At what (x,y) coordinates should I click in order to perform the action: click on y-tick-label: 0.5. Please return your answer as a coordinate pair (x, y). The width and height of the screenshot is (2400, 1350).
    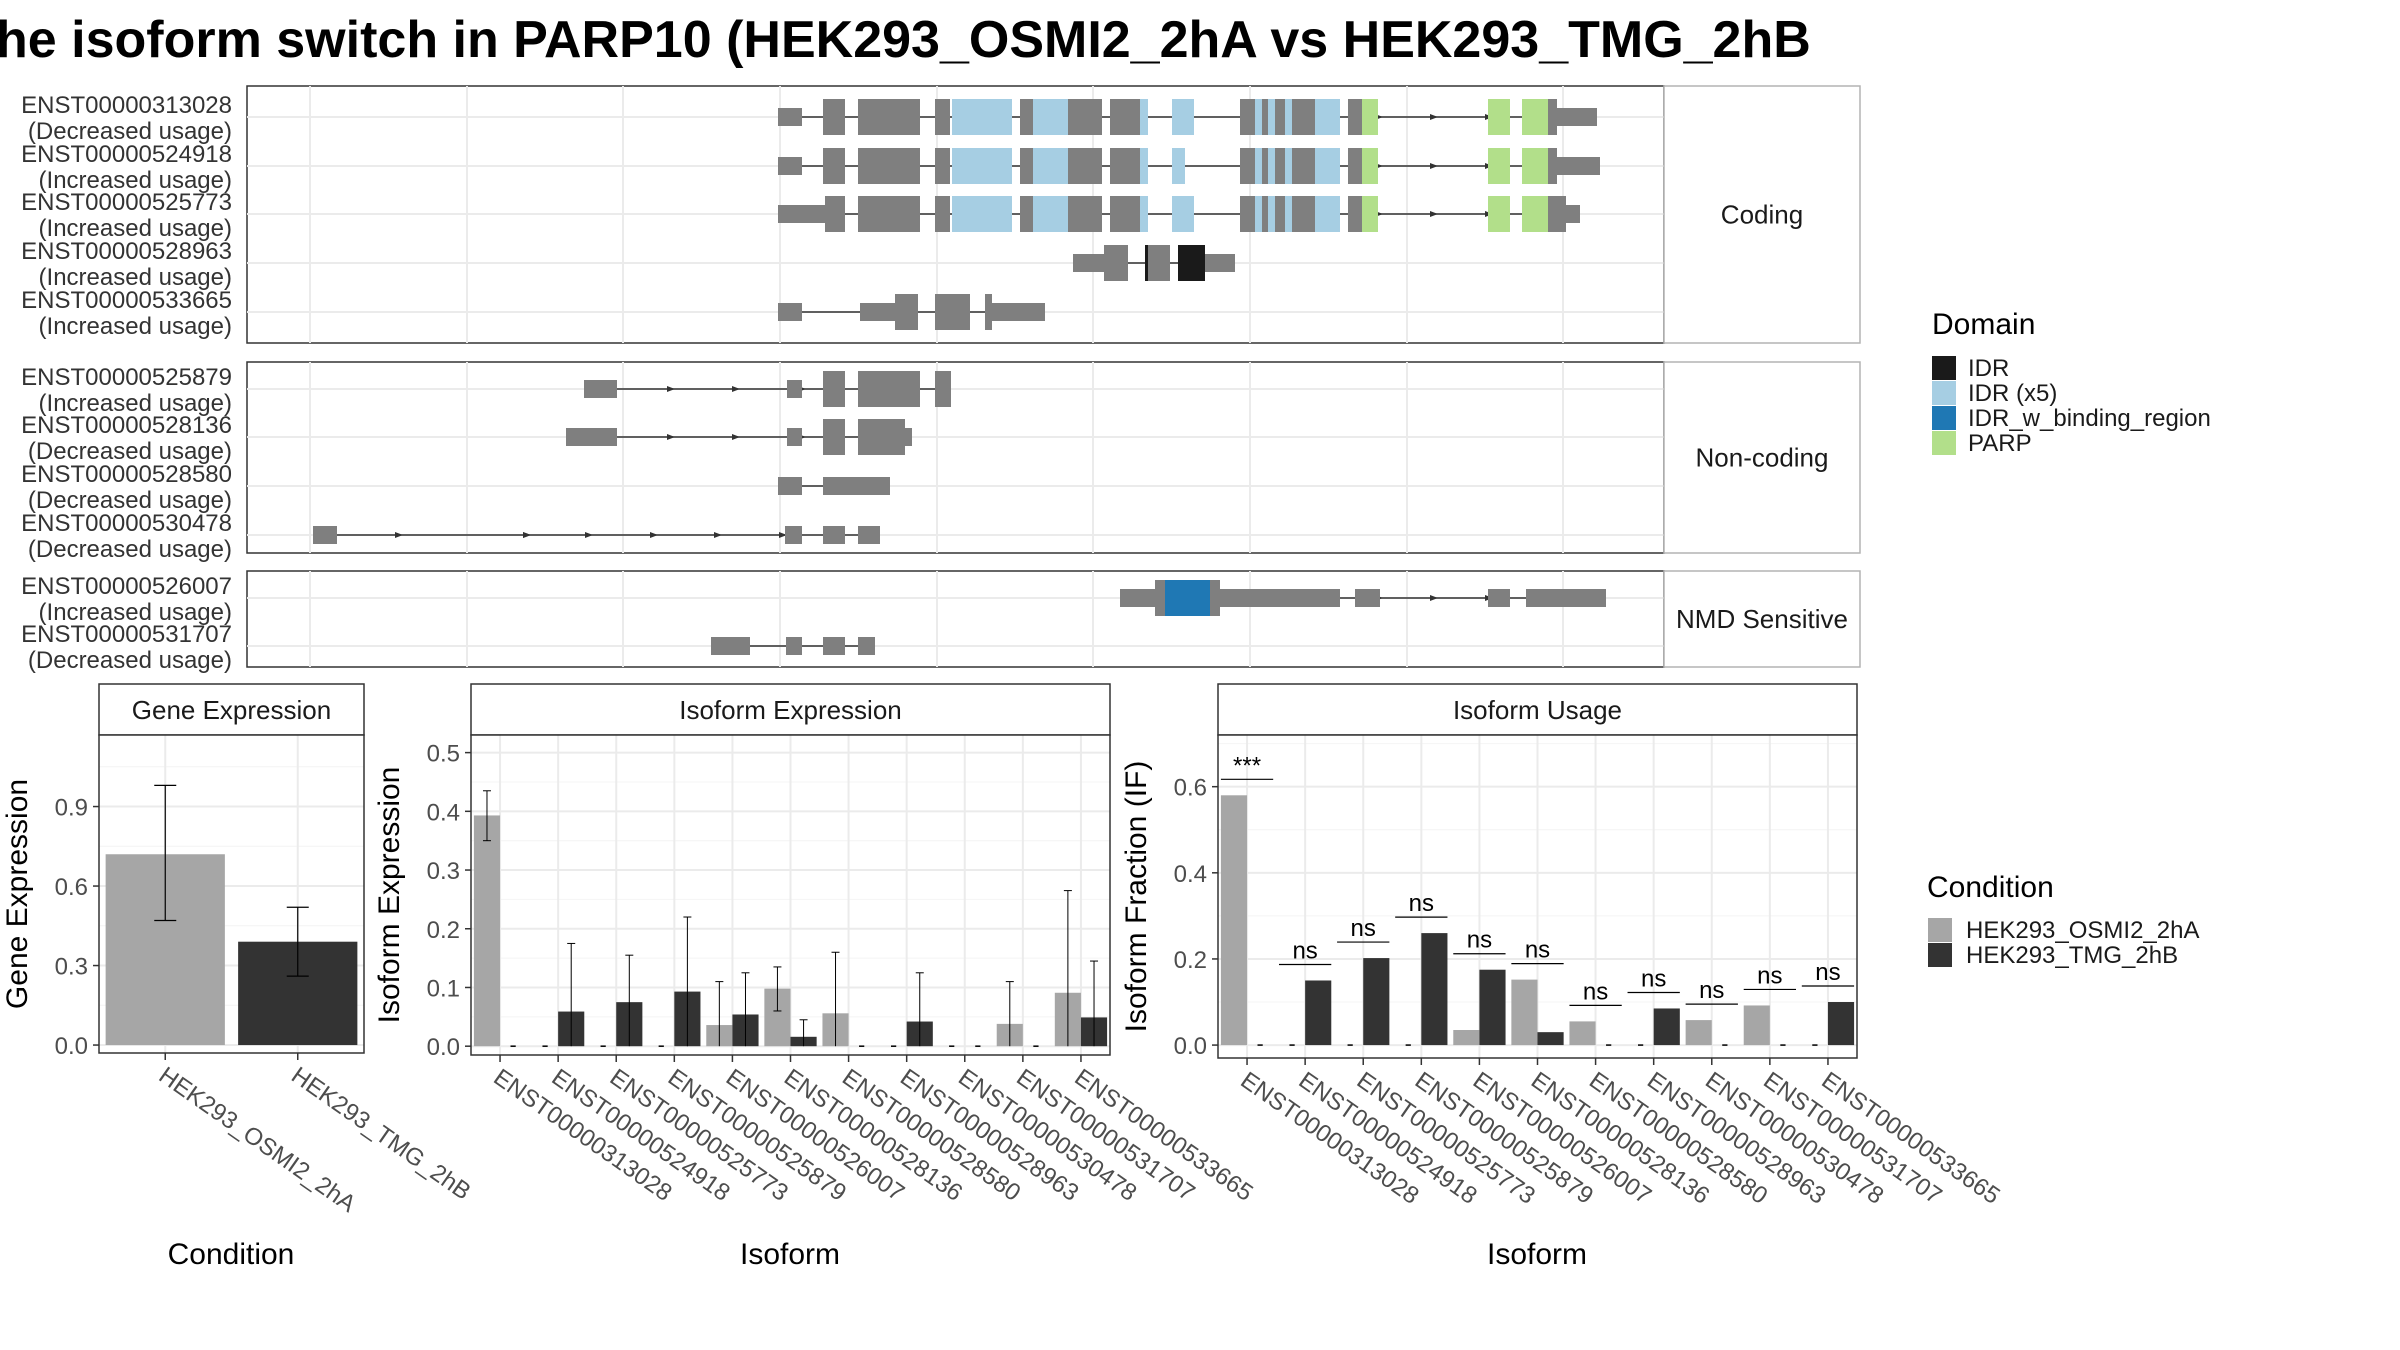
    Looking at the image, I should click on (443, 754).